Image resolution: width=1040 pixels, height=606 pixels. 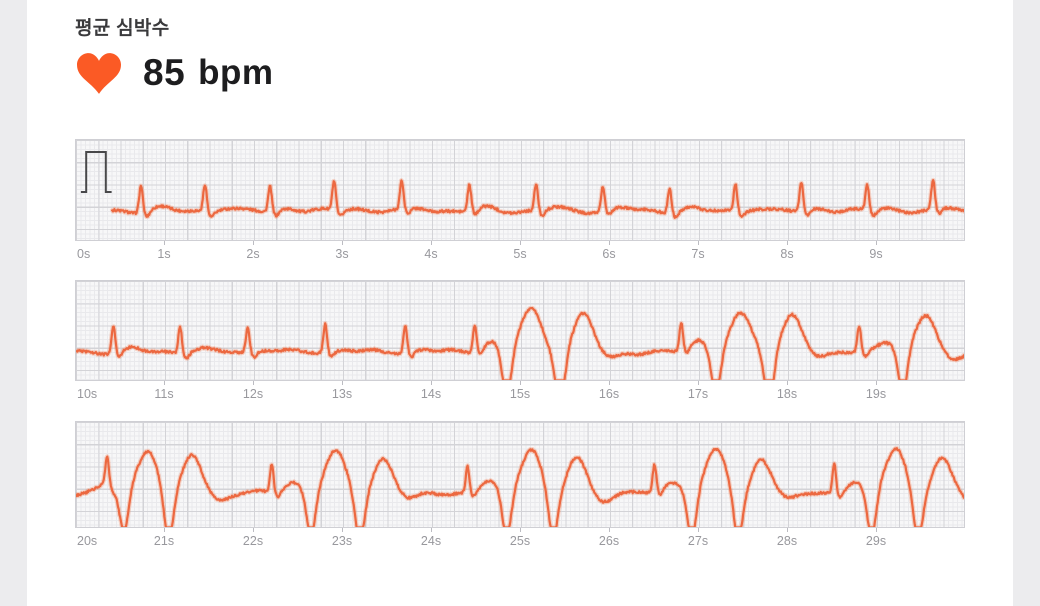 I want to click on time-label: 22s, so click(x=253, y=541).